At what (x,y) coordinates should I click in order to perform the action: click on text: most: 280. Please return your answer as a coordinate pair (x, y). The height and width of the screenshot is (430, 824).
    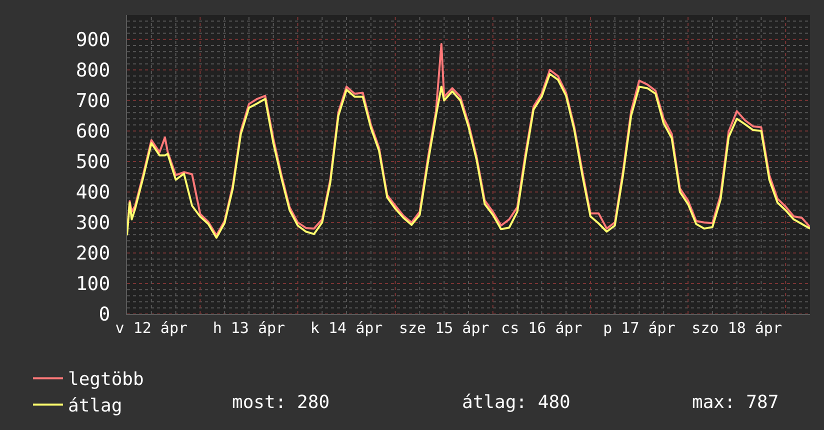
    Looking at the image, I should click on (281, 402).